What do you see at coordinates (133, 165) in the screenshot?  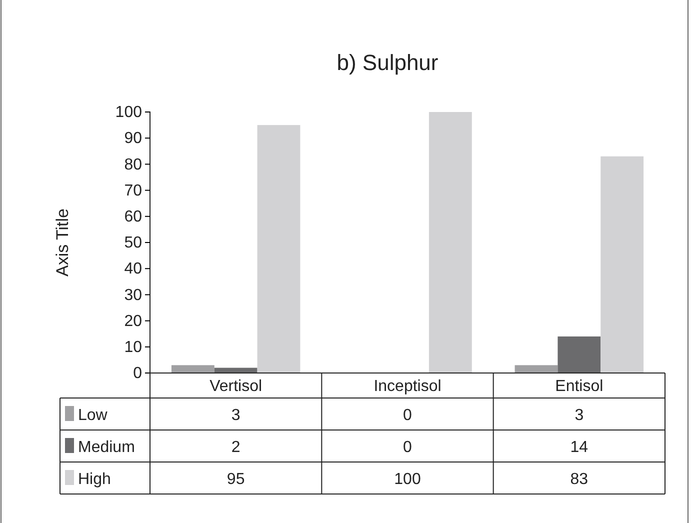 I see `y-tick-label: 80` at bounding box center [133, 165].